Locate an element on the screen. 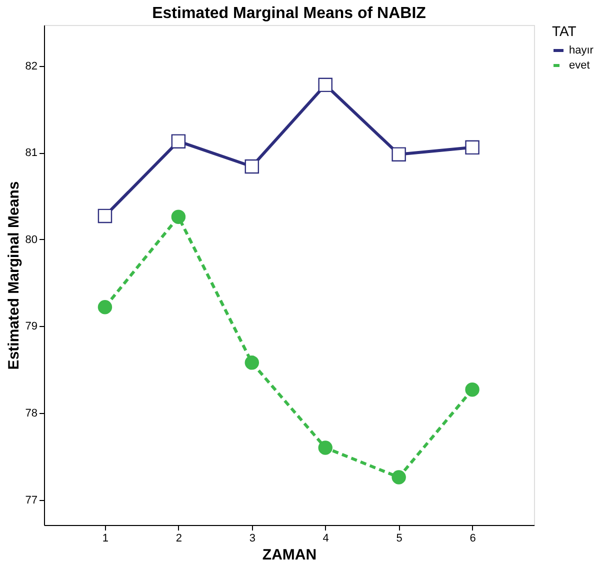  x-tick-label: 6 is located at coordinates (473, 538).